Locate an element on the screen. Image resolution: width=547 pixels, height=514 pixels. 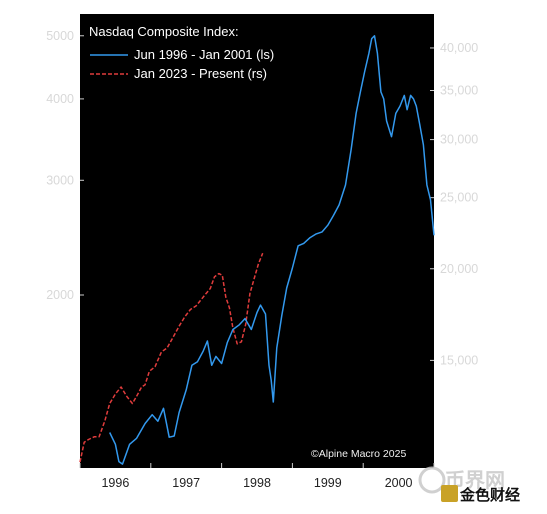
right-axis: 40,000 35,000 30,000 25,000 20,000 15,000 is located at coordinates (454, 204).